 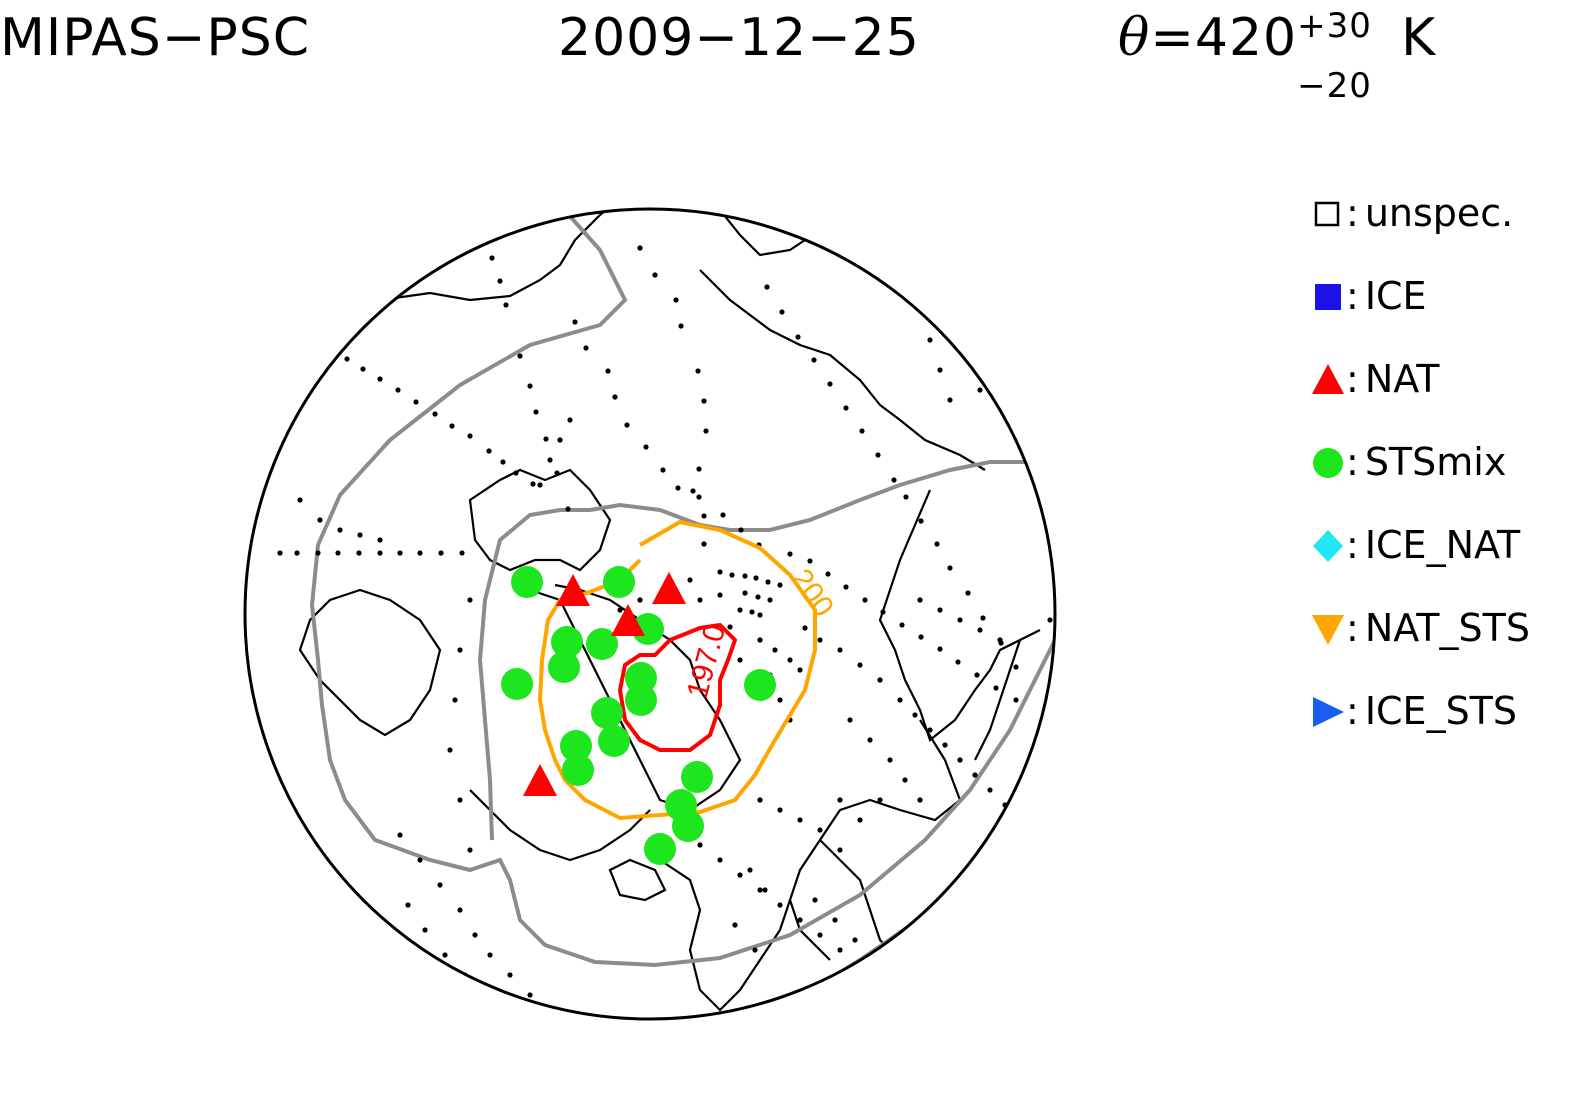 What do you see at coordinates (1420, 628) in the screenshot?
I see `legend-item-nat-sts: : NAT_STS` at bounding box center [1420, 628].